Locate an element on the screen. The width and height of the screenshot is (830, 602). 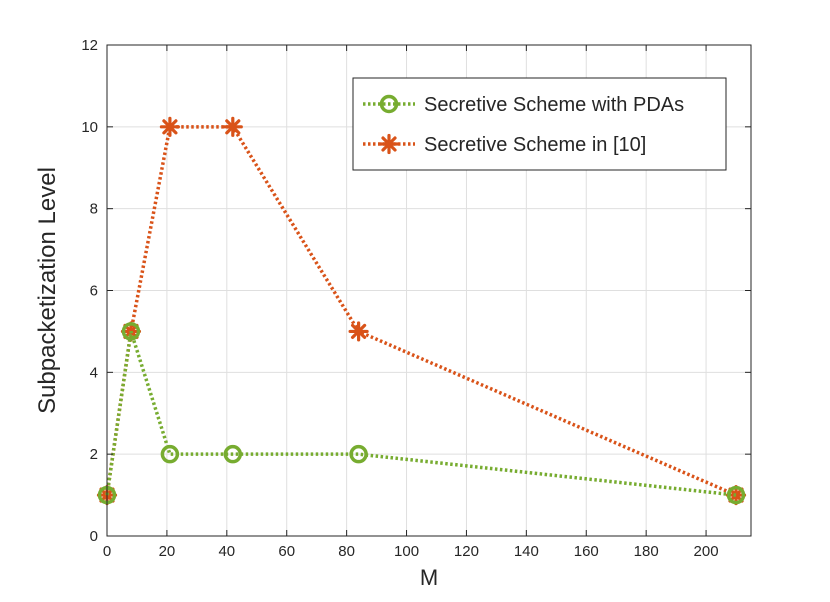
y-axis-label: Subpacketization Level is located at coordinates (47, 290).